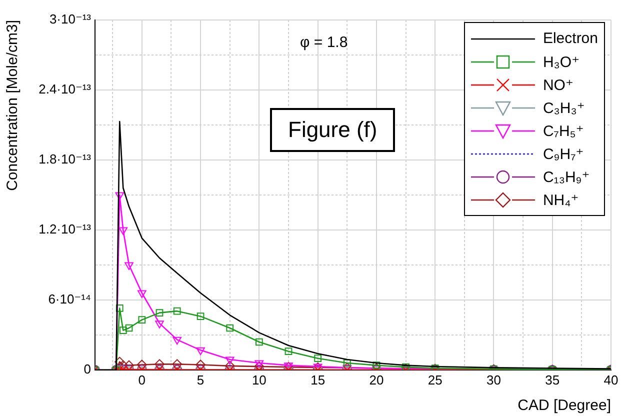 This screenshot has width=629, height=419. I want to click on y-tick-label: 2.4·10⁻¹³, so click(65, 89).